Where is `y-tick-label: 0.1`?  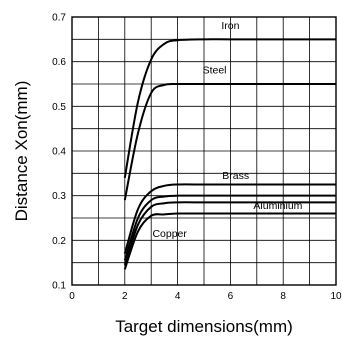 y-tick-label: 0.1 is located at coordinates (59, 286).